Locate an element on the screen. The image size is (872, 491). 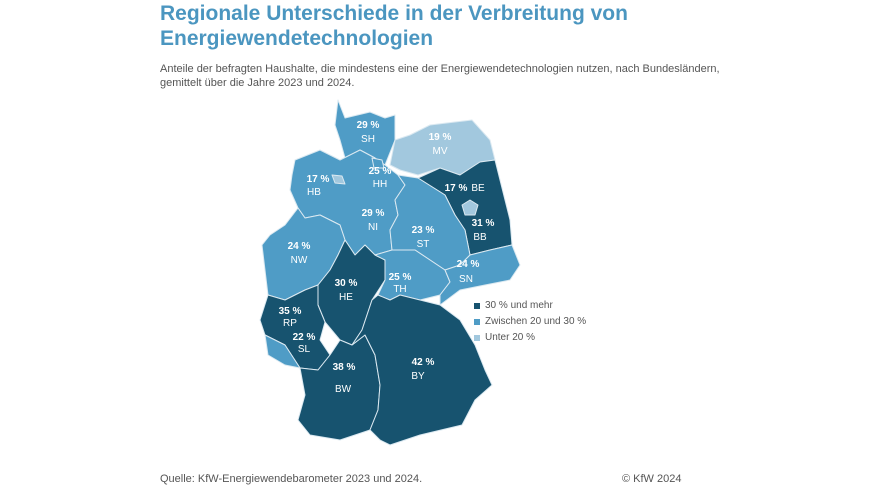
state-label-sl: SL is located at coordinates (304, 349).